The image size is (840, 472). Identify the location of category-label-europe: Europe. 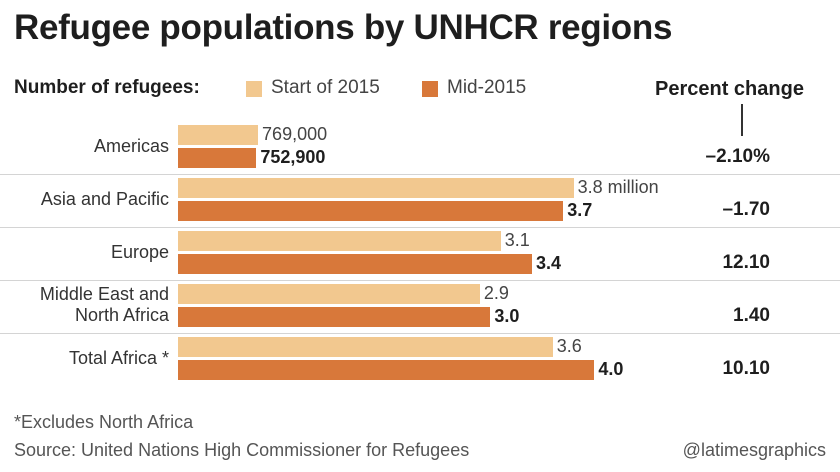
(139, 251).